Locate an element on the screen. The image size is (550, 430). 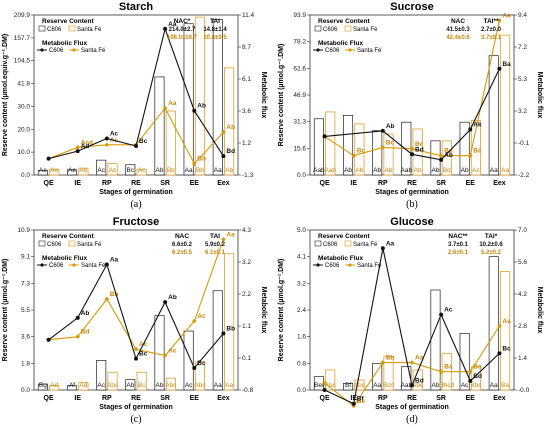
chart-title: Fructose is located at coordinates (136, 222).